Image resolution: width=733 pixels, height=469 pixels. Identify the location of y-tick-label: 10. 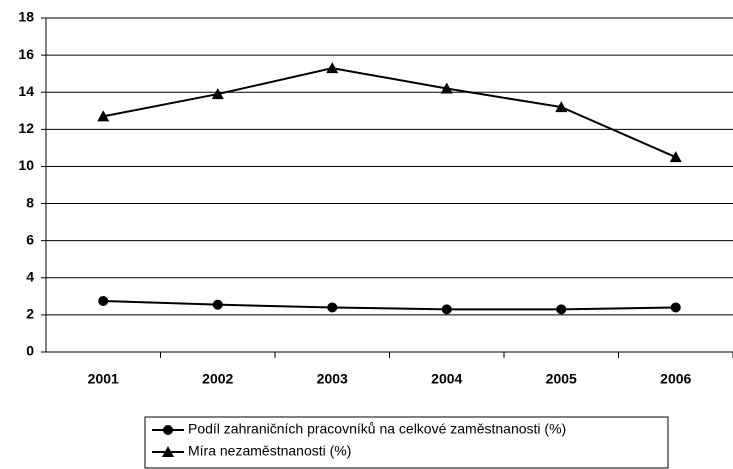
(26, 165).